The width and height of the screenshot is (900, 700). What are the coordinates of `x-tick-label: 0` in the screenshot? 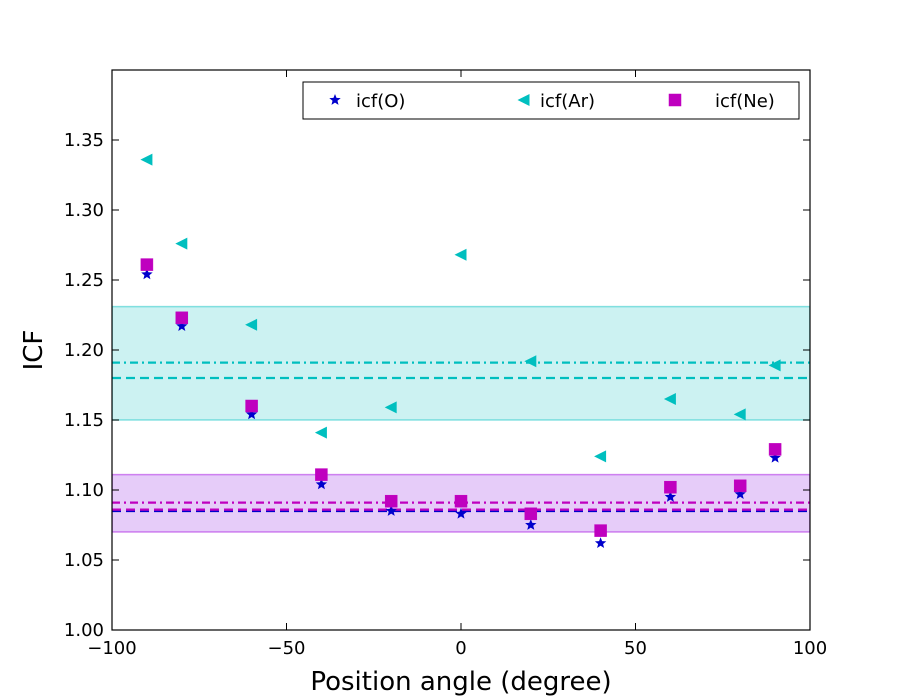 It's located at (460, 648).